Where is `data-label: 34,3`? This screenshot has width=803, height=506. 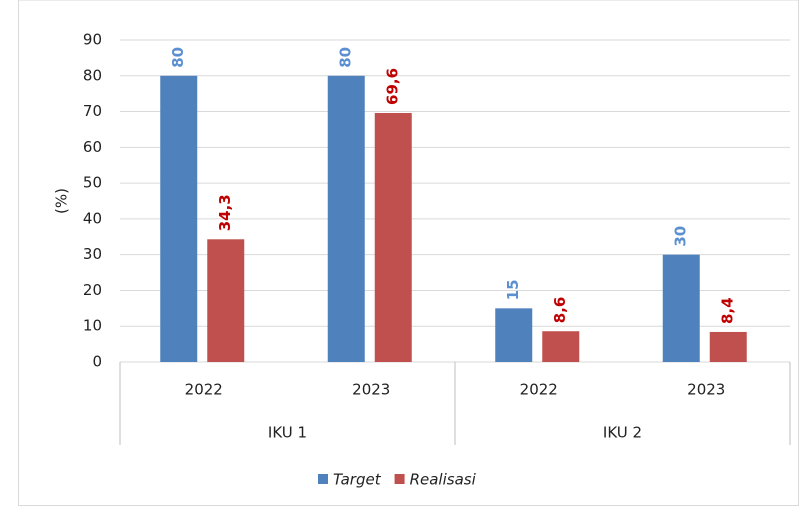 data-label: 34,3 is located at coordinates (225, 212).